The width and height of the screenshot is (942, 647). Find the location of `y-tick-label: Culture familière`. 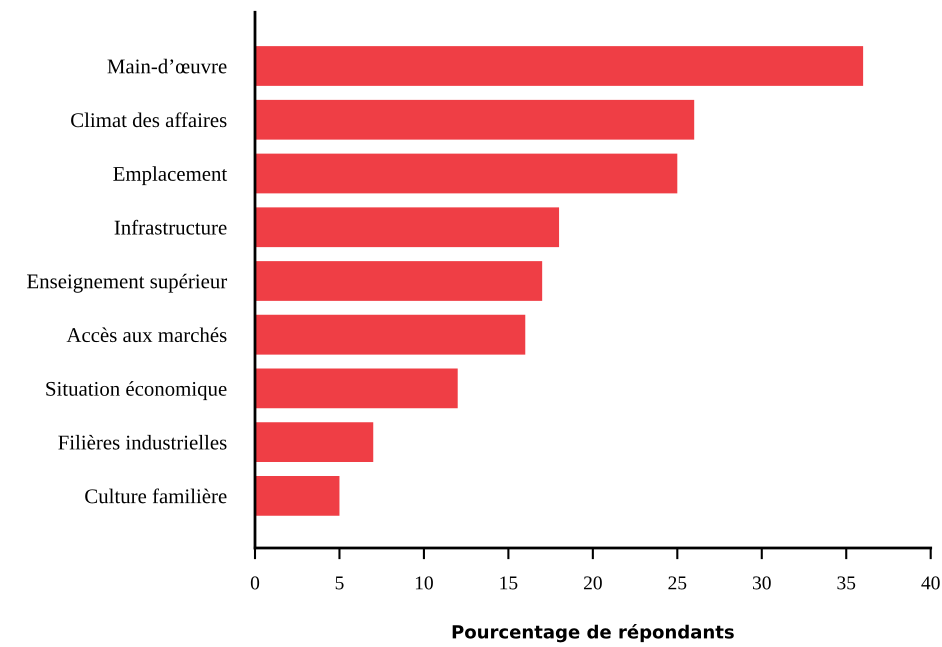

y-tick-label: Culture familière is located at coordinates (155, 496).